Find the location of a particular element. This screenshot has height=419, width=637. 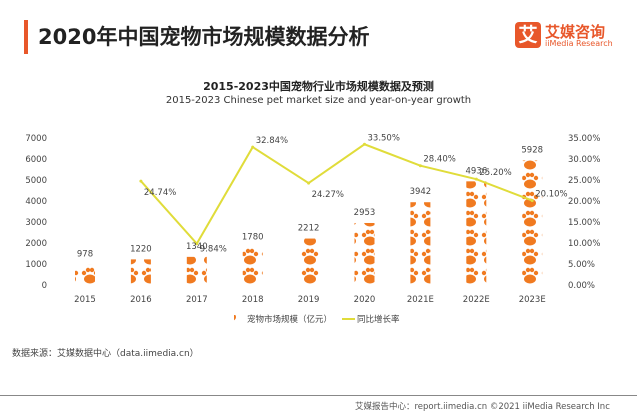

divider is located at coordinates (318, 395).